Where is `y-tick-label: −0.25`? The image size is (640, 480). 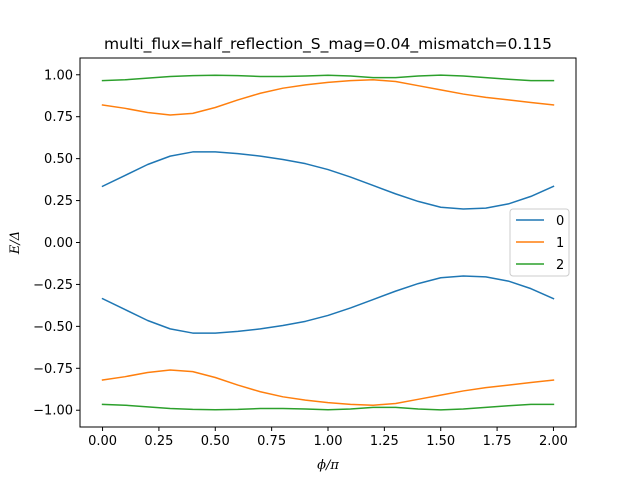
y-tick-label: −0.25 is located at coordinates (53, 285).